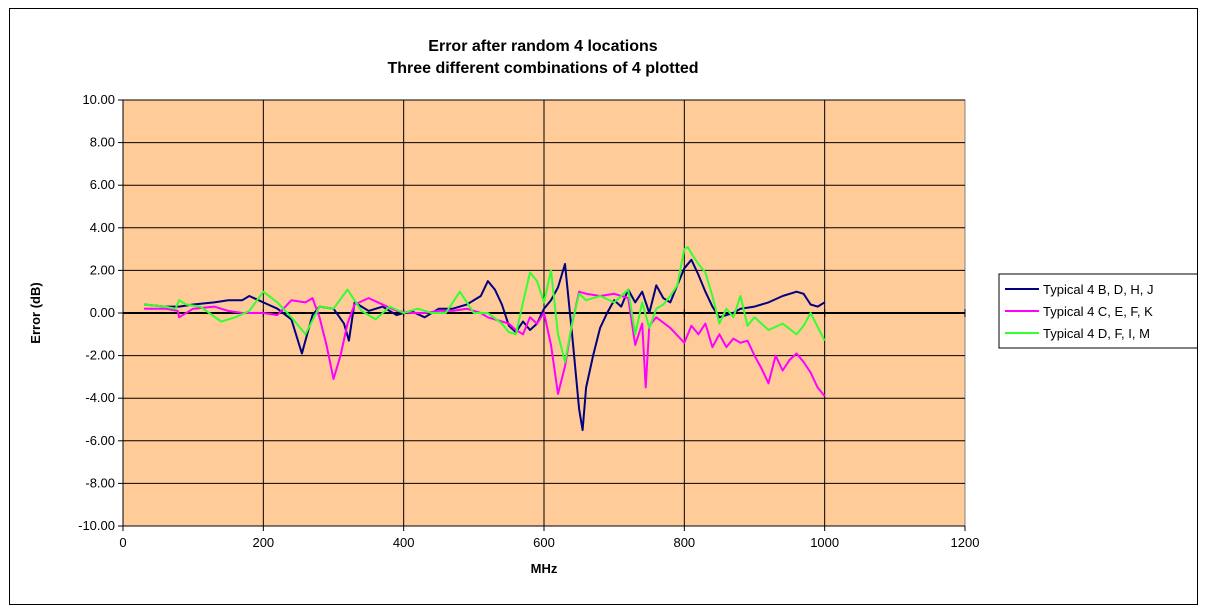 The image size is (1209, 613). What do you see at coordinates (544, 568) in the screenshot?
I see `x-axis-title: MHz` at bounding box center [544, 568].